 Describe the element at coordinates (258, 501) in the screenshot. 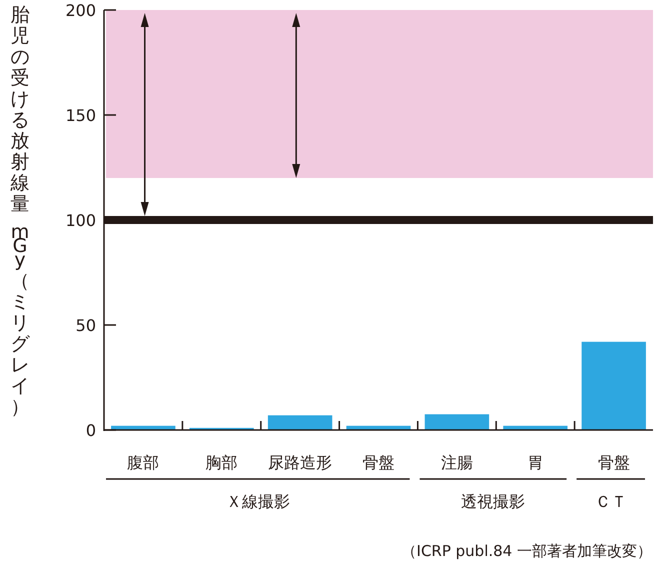

I see `text: Ｘ線撮影` at that location.